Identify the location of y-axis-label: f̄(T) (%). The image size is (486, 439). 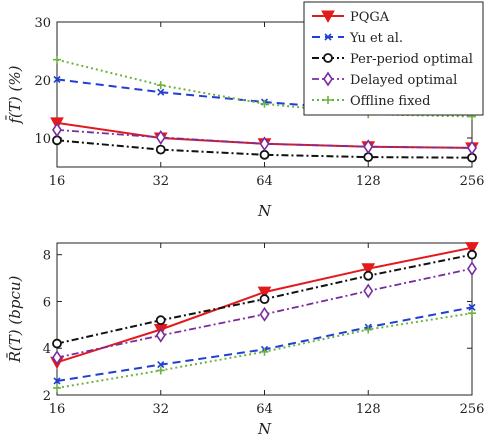
(15, 94).